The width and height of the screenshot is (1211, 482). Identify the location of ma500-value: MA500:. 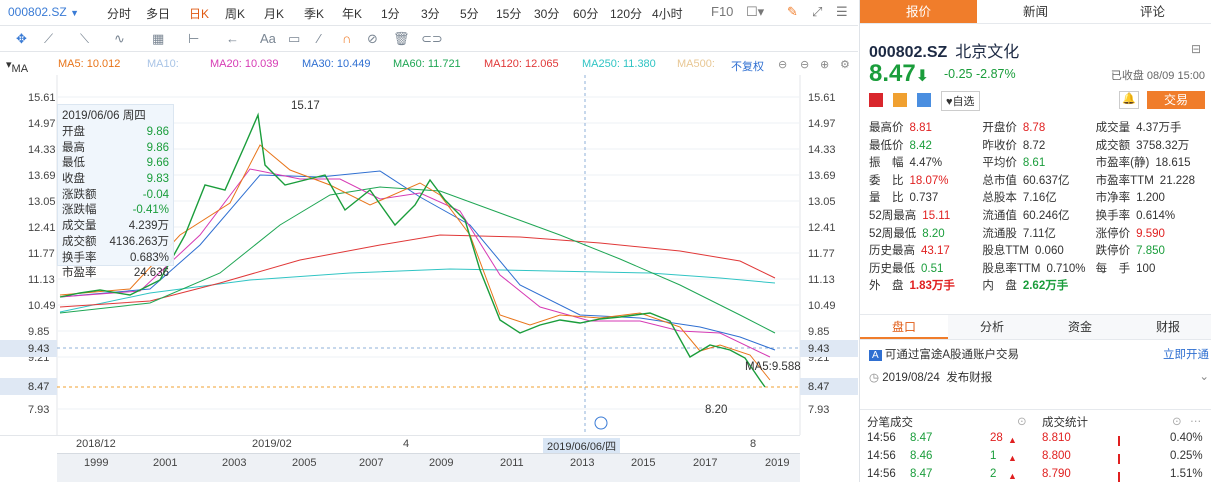
(696, 64).